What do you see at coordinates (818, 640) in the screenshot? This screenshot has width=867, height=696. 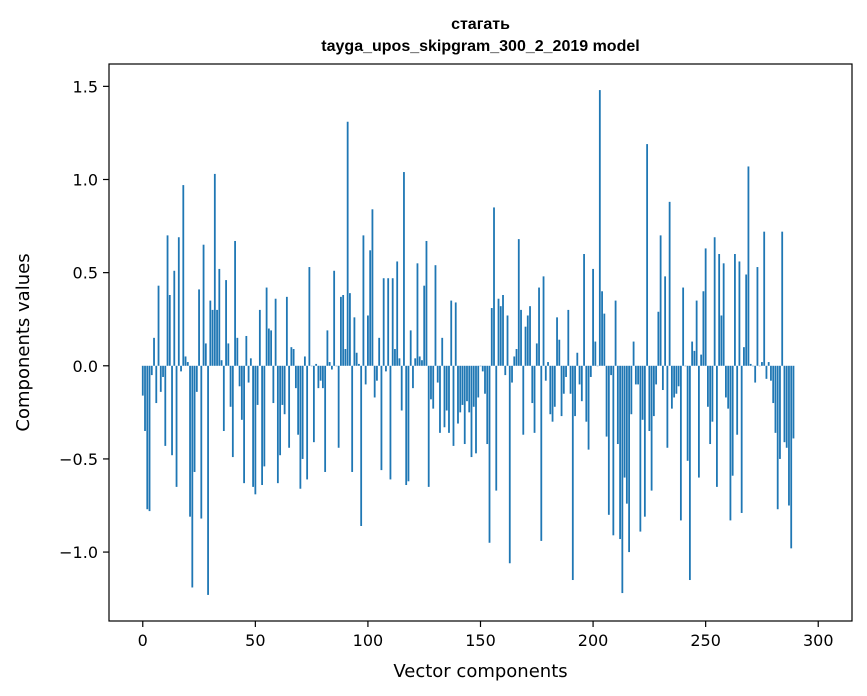 I see `x-tick-label: 300` at bounding box center [818, 640].